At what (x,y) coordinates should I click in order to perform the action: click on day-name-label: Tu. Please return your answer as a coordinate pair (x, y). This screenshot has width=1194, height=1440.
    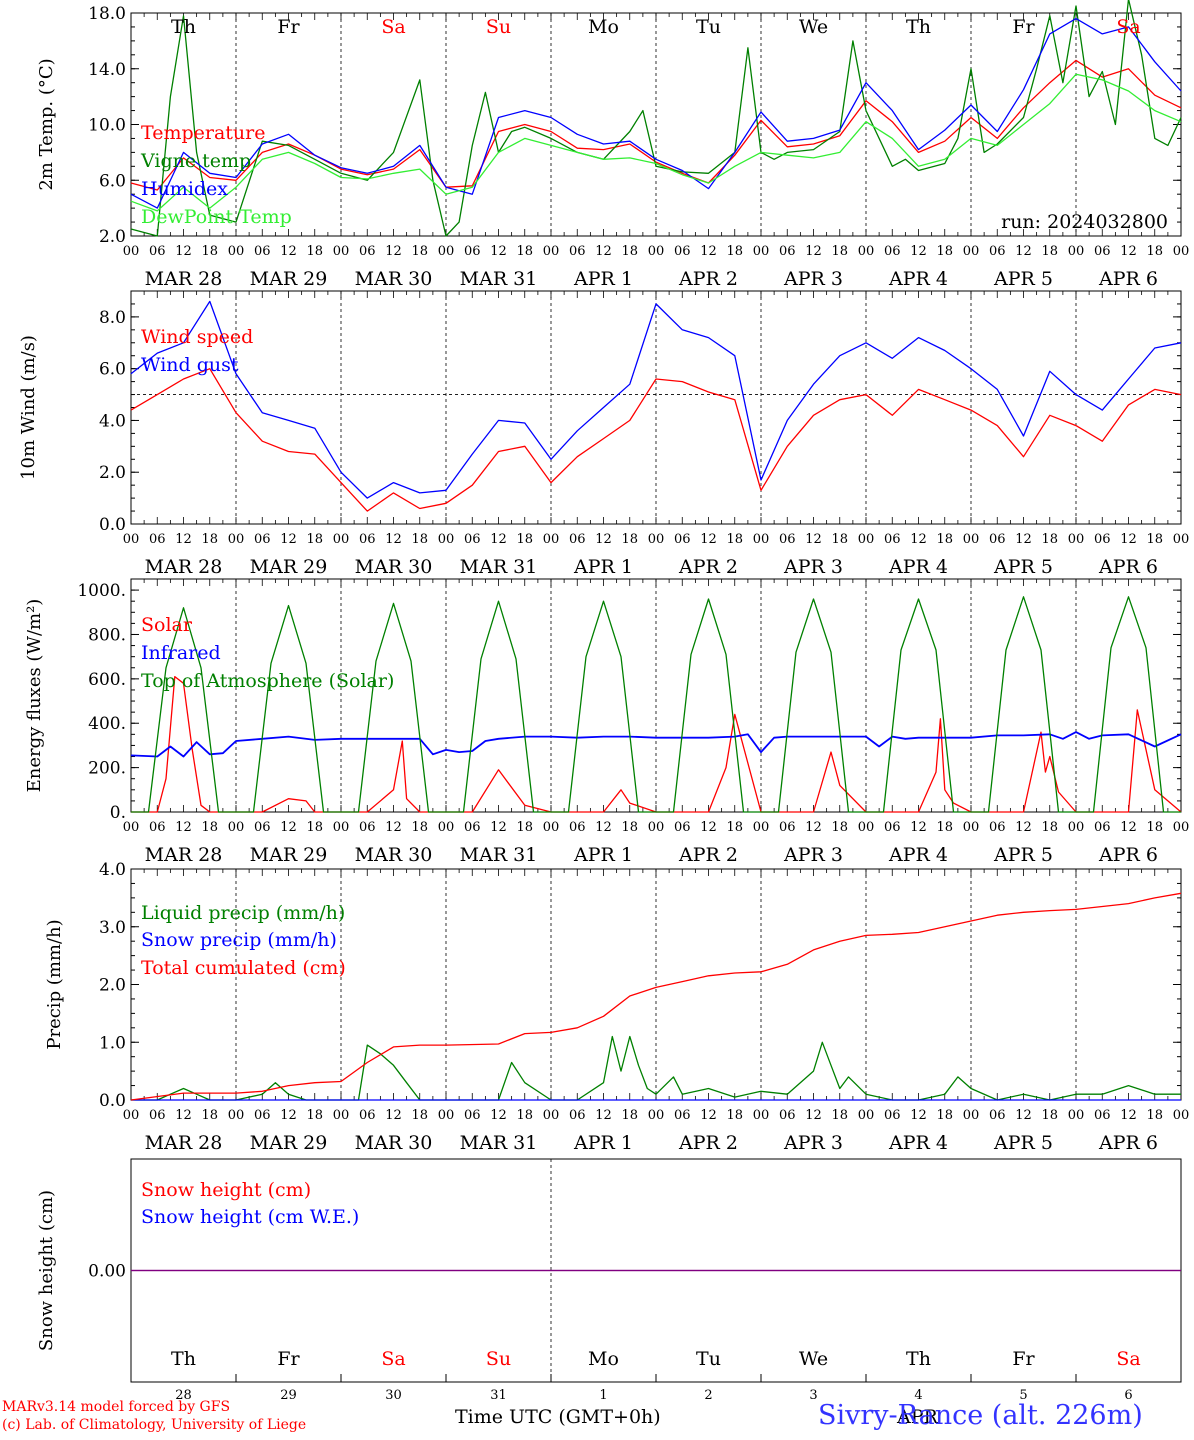
    Looking at the image, I should click on (708, 1359).